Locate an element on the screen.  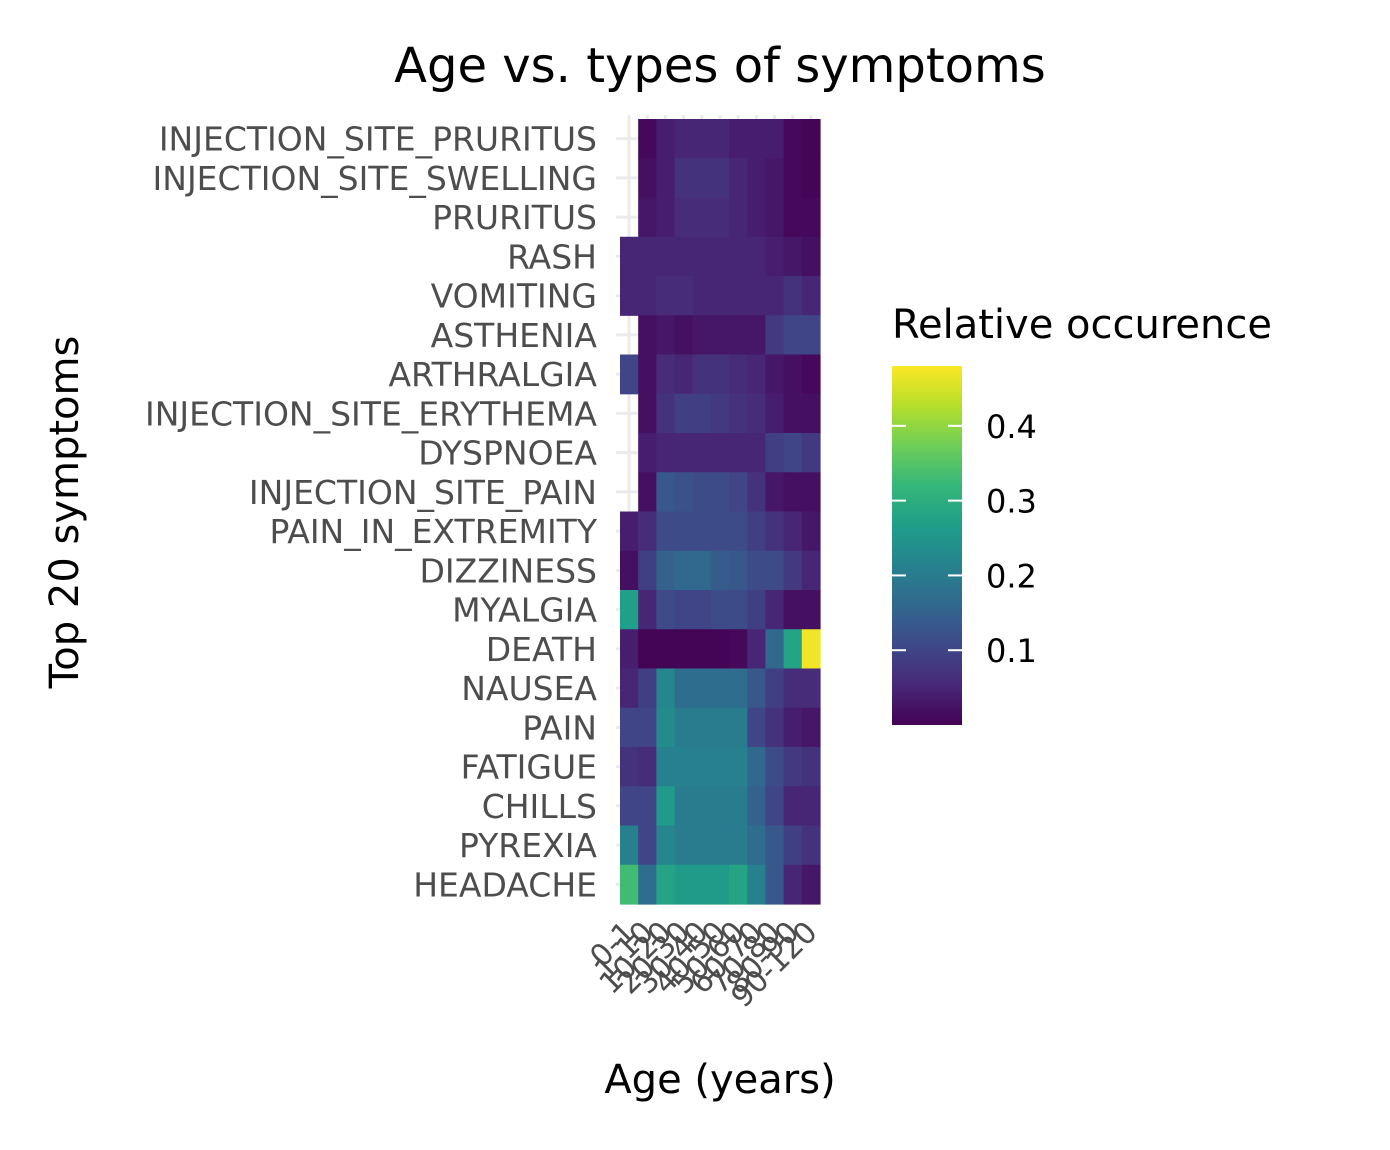
y-tick-label: RASH is located at coordinates (552, 256).